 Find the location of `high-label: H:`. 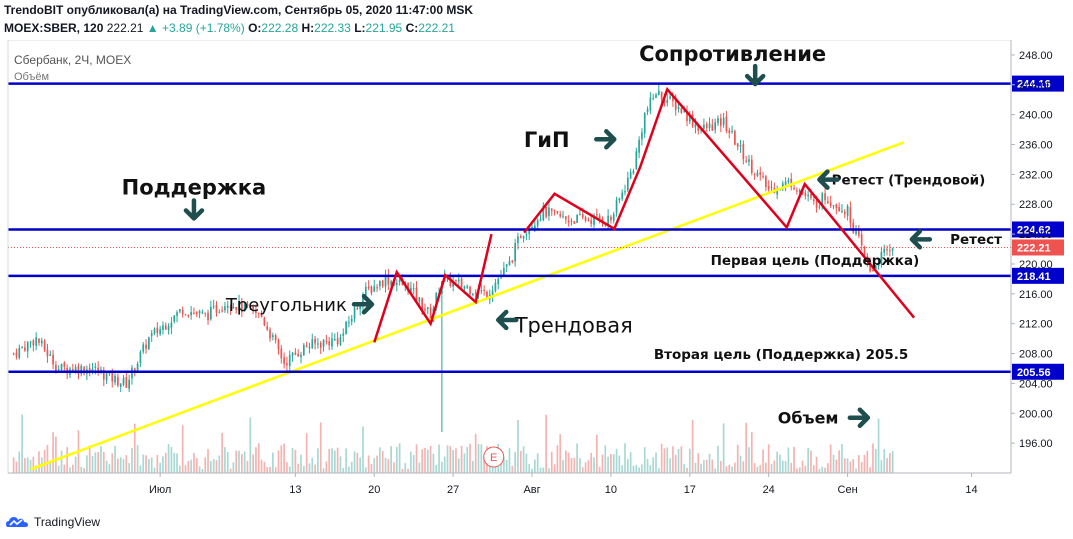

high-label: H: is located at coordinates (308, 28).